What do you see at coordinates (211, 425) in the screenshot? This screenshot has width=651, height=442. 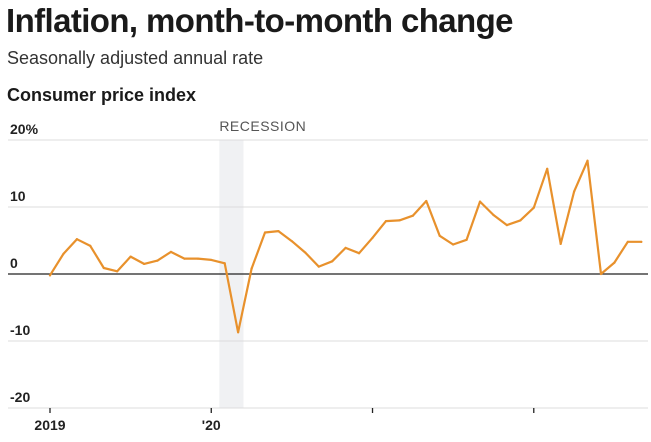 I see `x-tick-label: '20` at bounding box center [211, 425].